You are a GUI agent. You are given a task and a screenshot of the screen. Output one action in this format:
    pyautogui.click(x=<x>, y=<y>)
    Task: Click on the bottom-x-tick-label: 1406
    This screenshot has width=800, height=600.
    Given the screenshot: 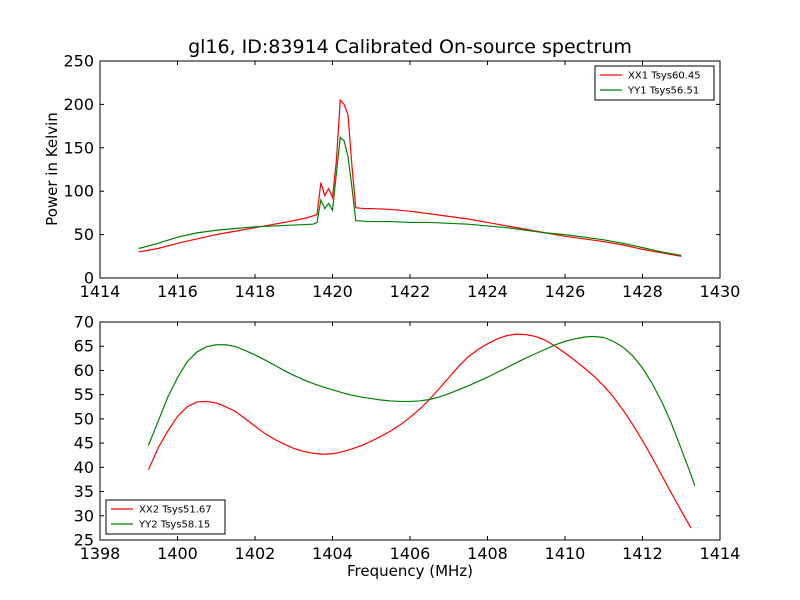 What is the action you would take?
    pyautogui.click(x=410, y=553)
    